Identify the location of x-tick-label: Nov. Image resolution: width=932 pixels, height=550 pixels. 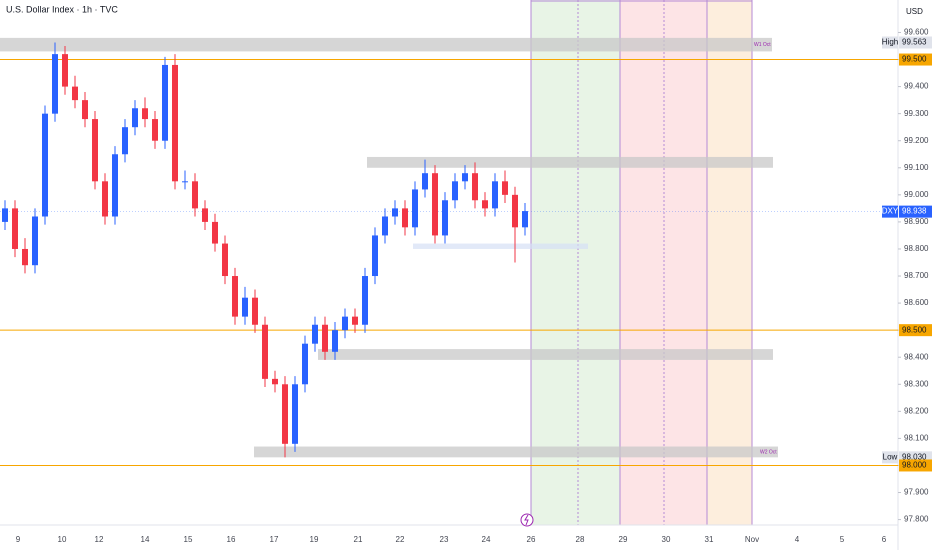
(752, 539).